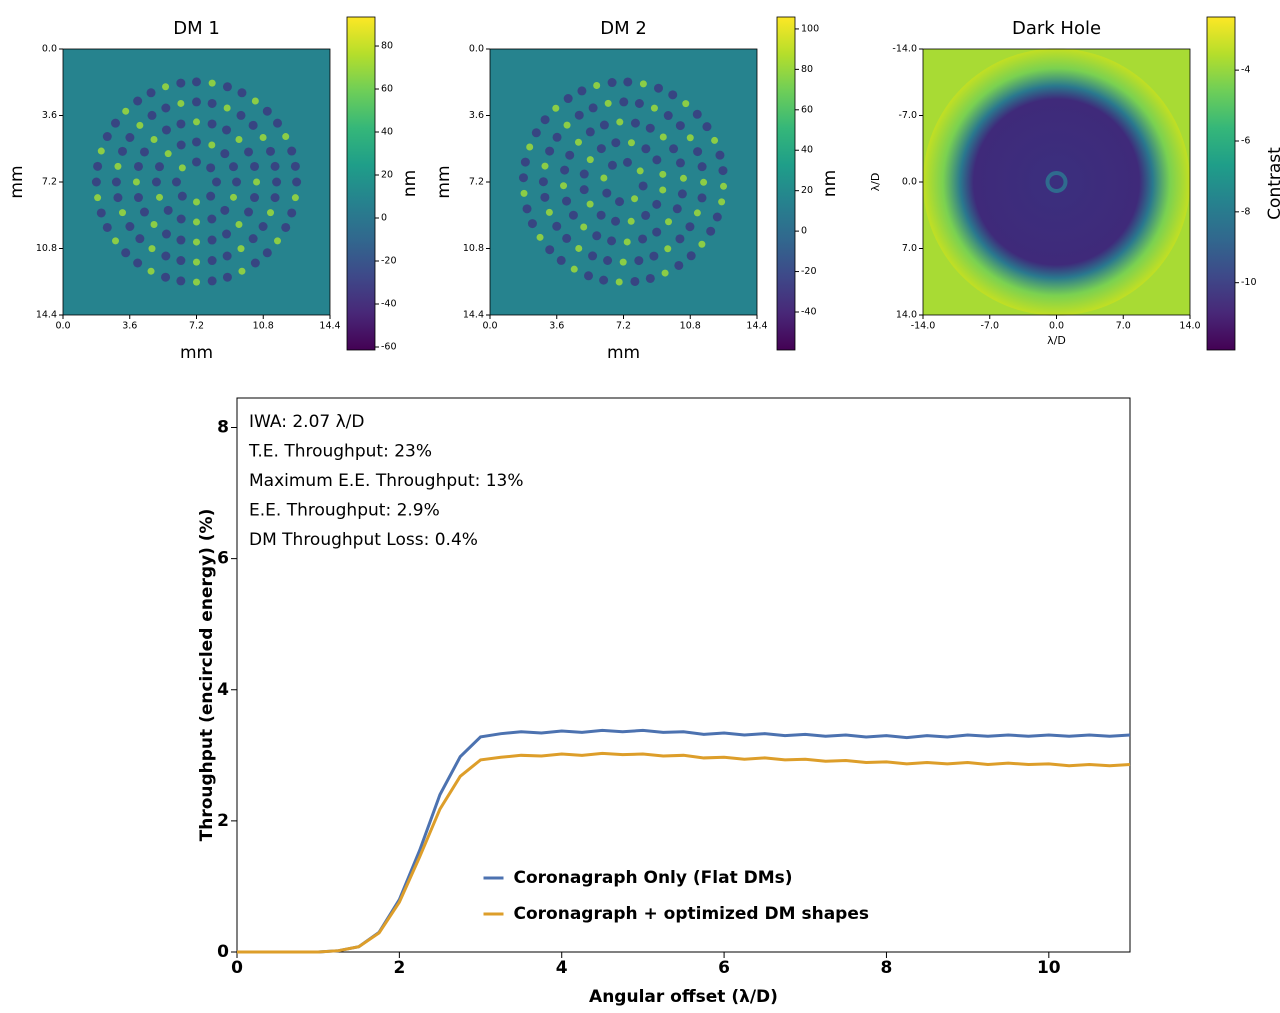  Describe the element at coordinates (1249, 282) in the screenshot. I see `colorbar-tick-label: -10` at that location.